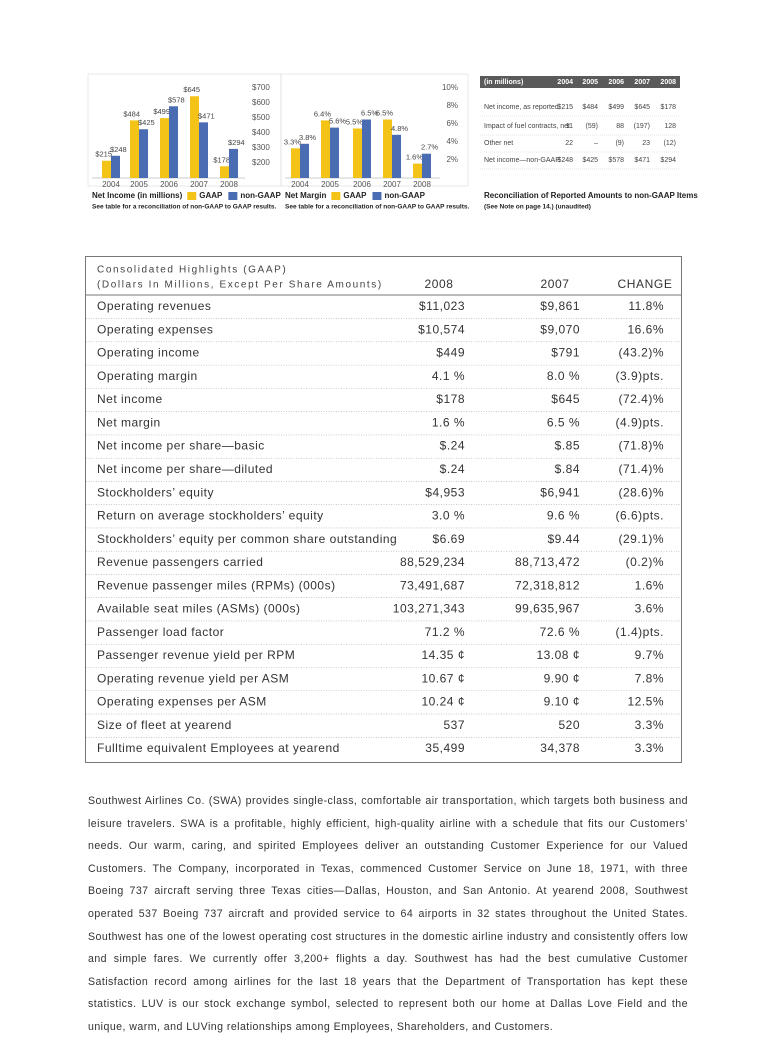 The image size is (770, 1039). I want to click on table-cell: 4.1 %, so click(448, 376).